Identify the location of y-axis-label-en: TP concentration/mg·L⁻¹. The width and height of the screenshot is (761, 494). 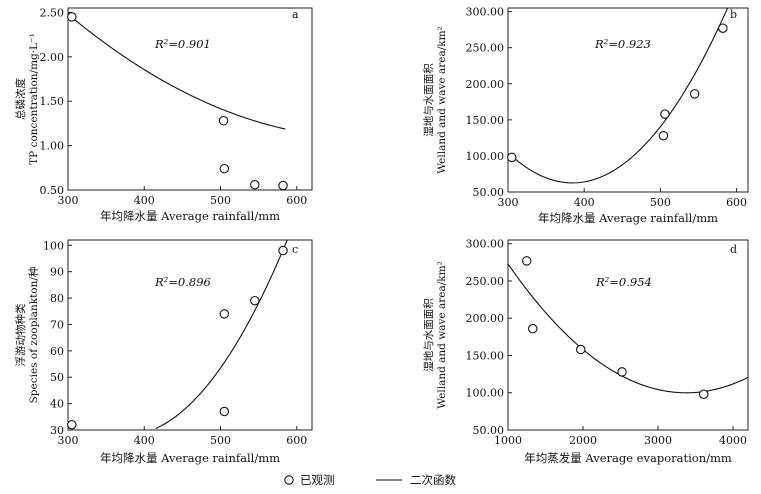
(34, 99).